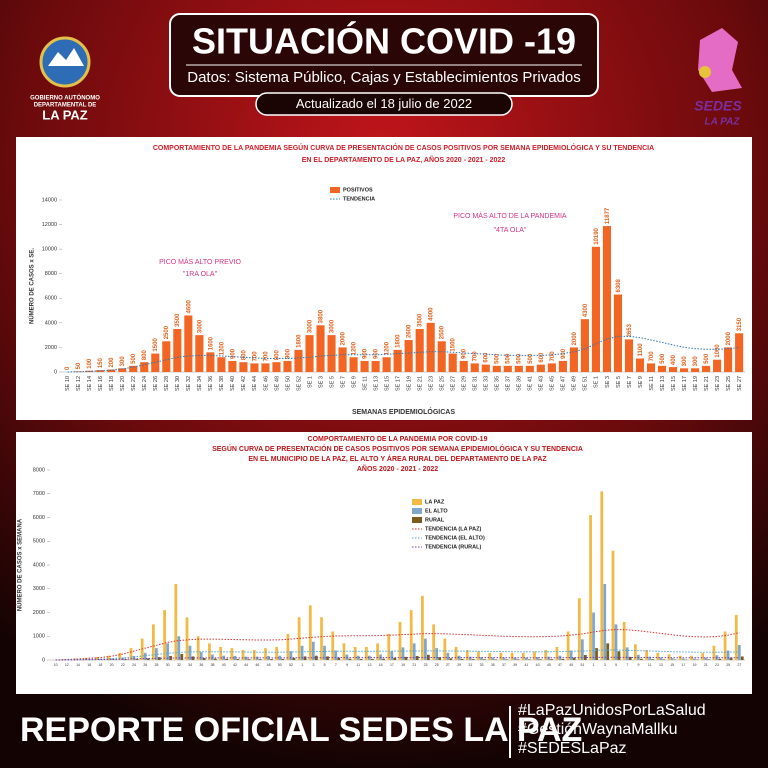 The width and height of the screenshot is (768, 768). I want to click on legend-label: TENDENCIA (LA PAZ), so click(453, 529).